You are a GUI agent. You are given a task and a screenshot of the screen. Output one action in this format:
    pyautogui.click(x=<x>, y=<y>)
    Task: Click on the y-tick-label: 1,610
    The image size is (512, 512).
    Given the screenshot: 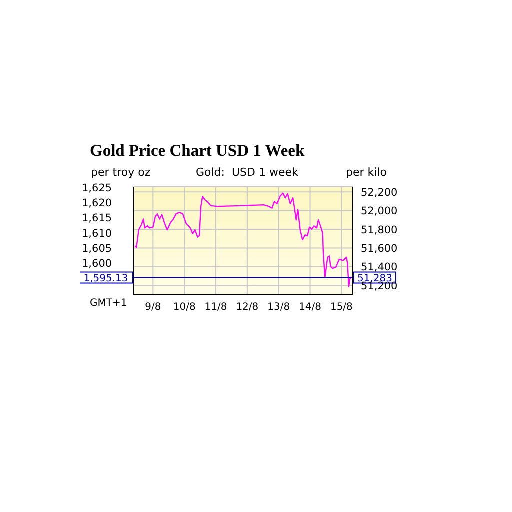 What is the action you would take?
    pyautogui.click(x=97, y=234)
    